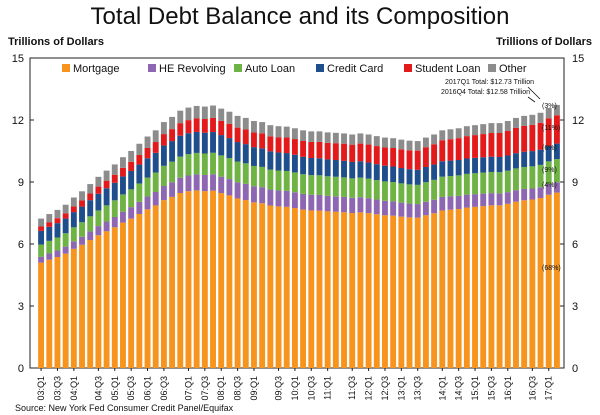 This screenshot has width=600, height=415. What do you see at coordinates (254, 388) in the screenshot?
I see `x-tick-09:Q1: 09:Q1` at bounding box center [254, 388].